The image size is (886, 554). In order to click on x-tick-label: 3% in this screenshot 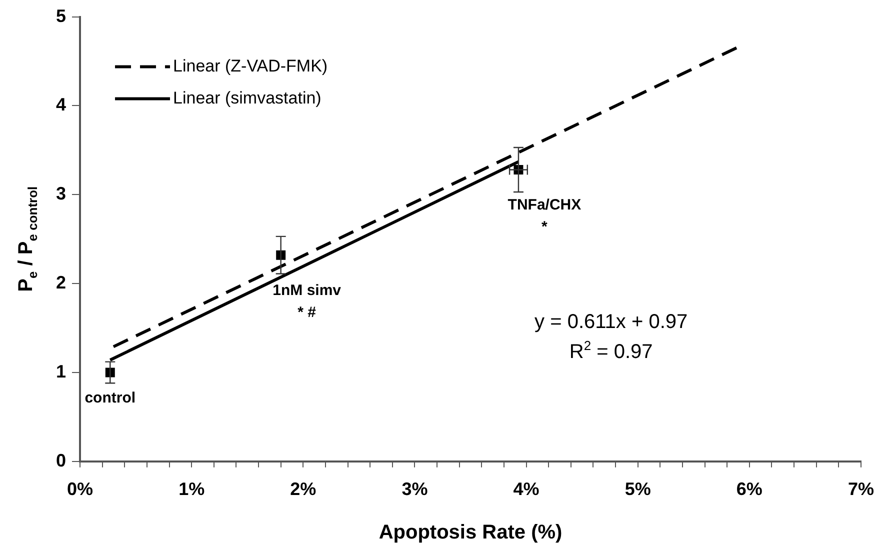, I will do `click(415, 489)`.